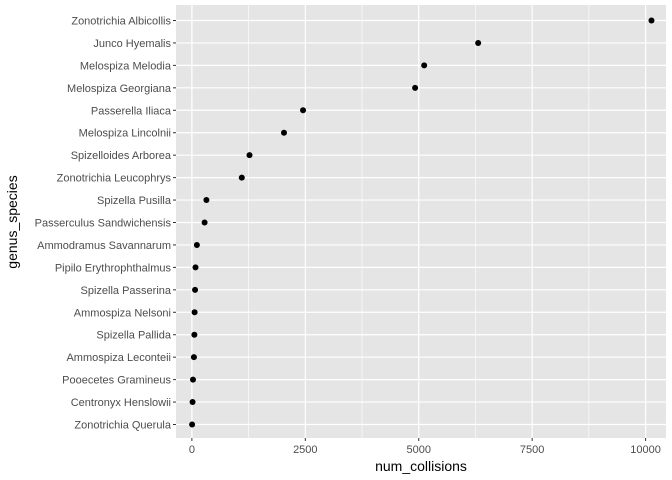  I want to click on y-tick-label: Zonotrichia Albicollis, so click(121, 22).